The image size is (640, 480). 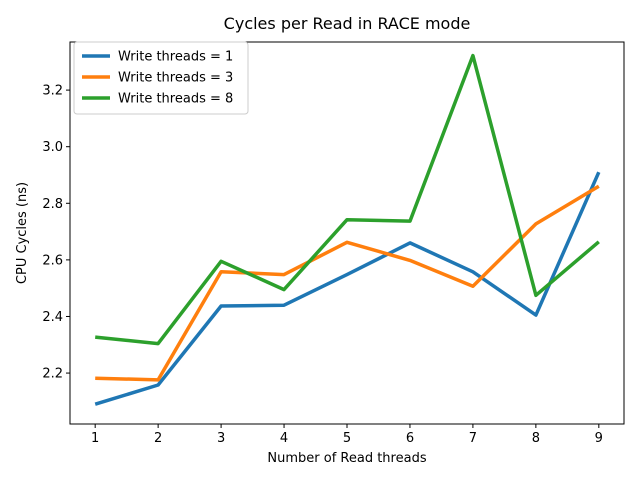 I want to click on x-axis: 1 2 3 4 5 6 7 8 9, so click(x=347, y=435).